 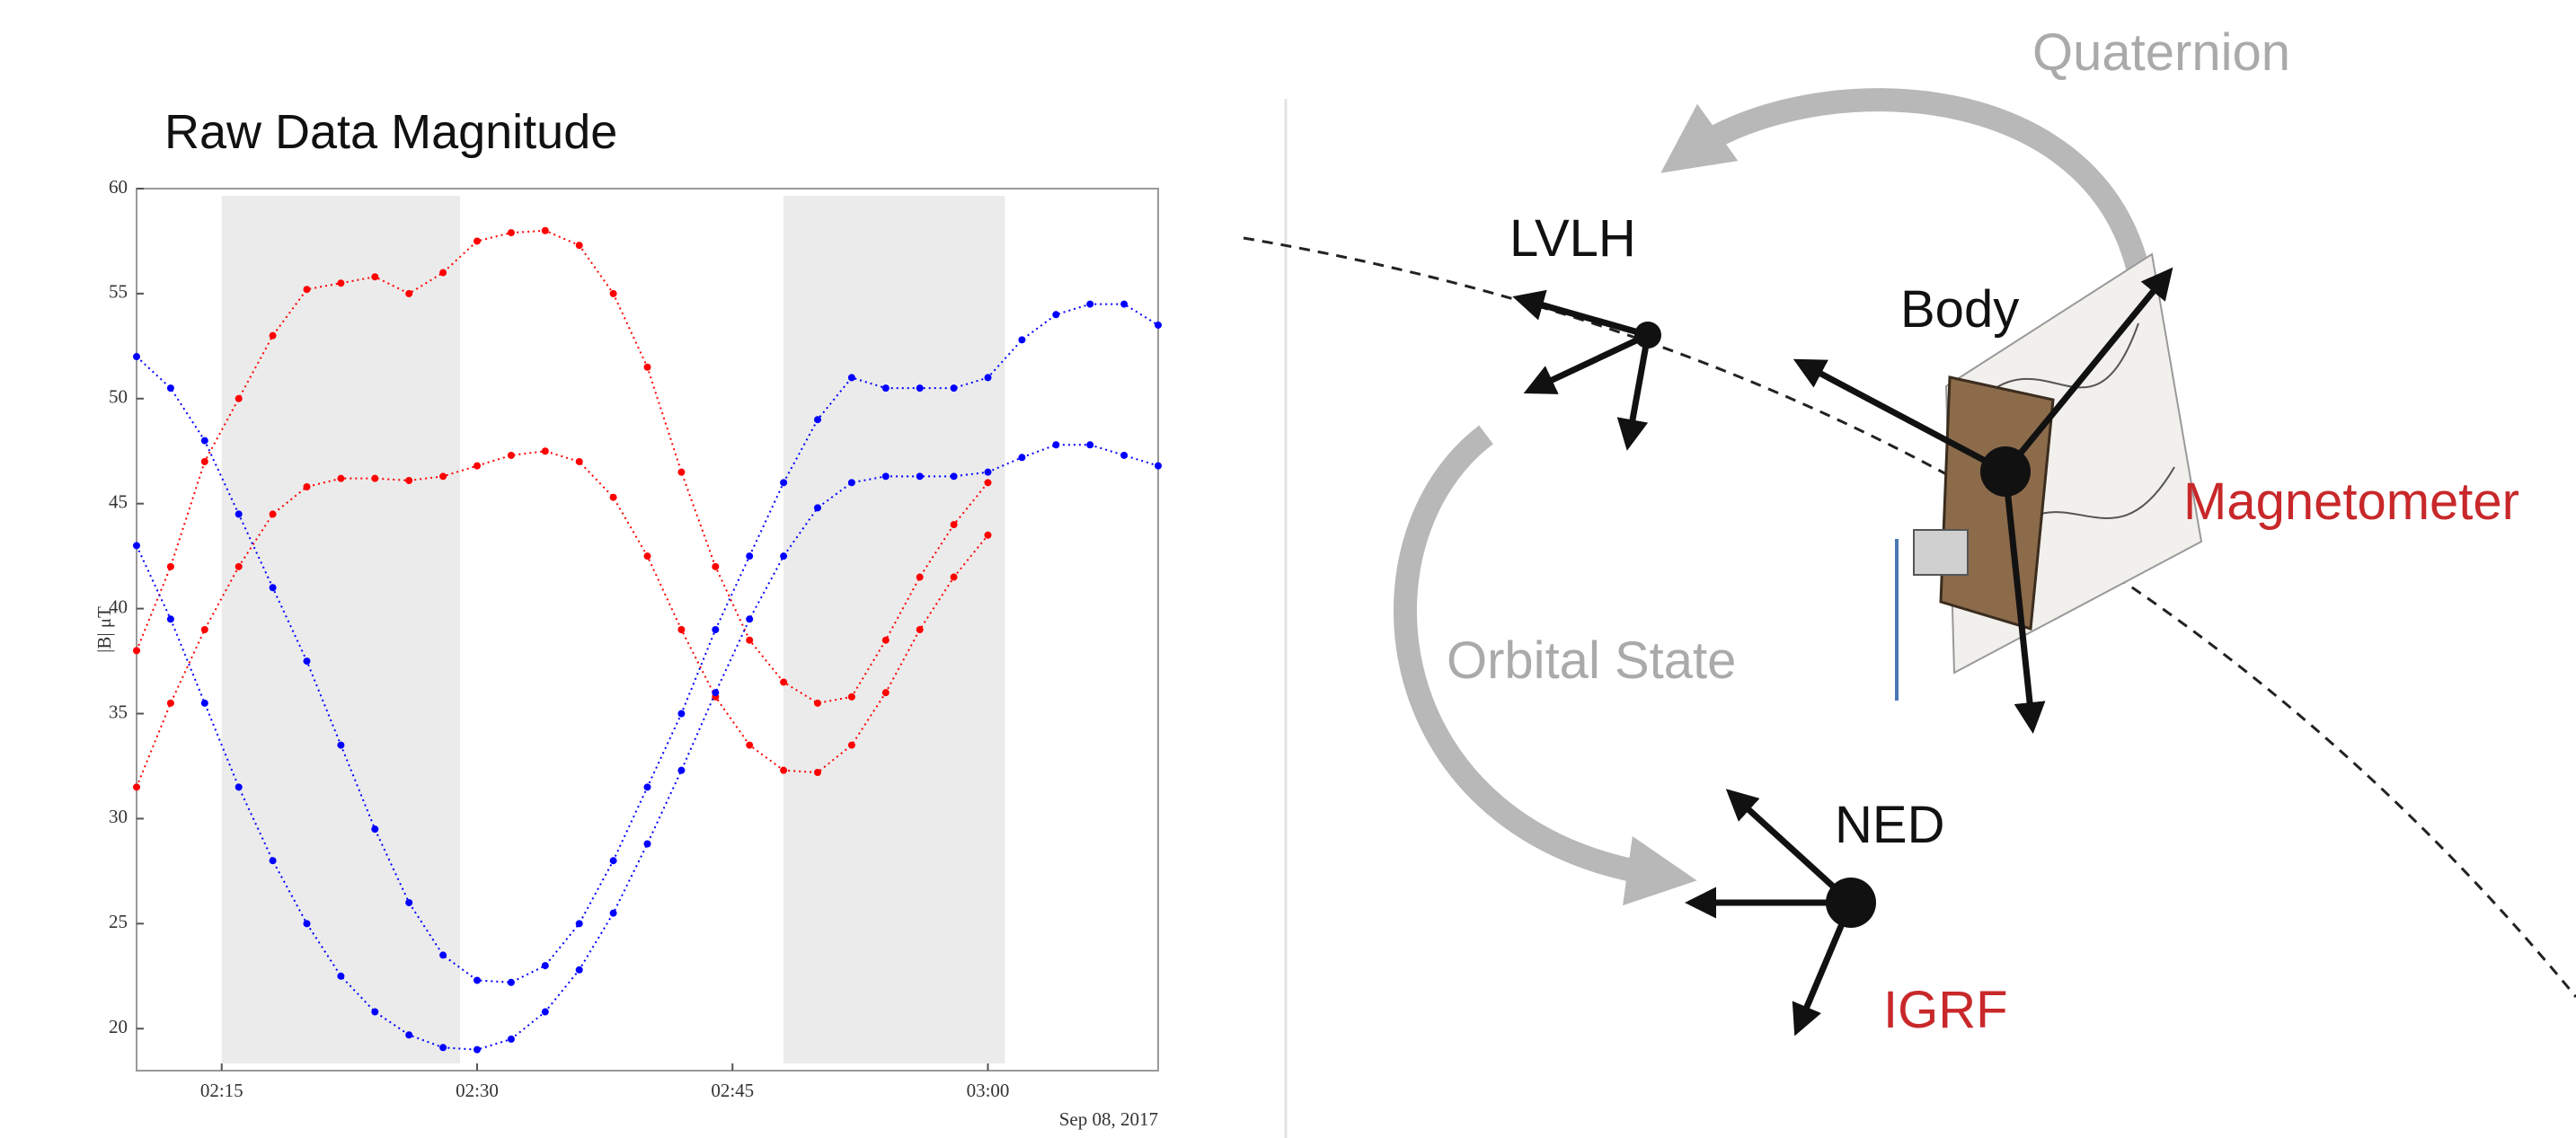 What do you see at coordinates (221, 1090) in the screenshot?
I see `x-tick-label: 02:15` at bounding box center [221, 1090].